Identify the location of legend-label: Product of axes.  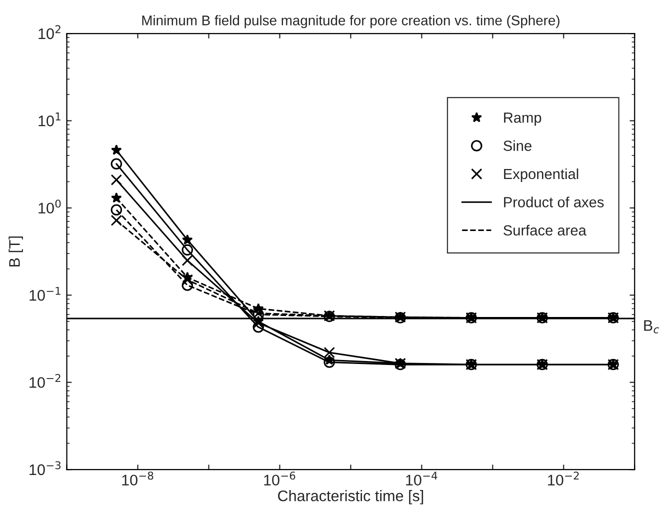
(554, 202).